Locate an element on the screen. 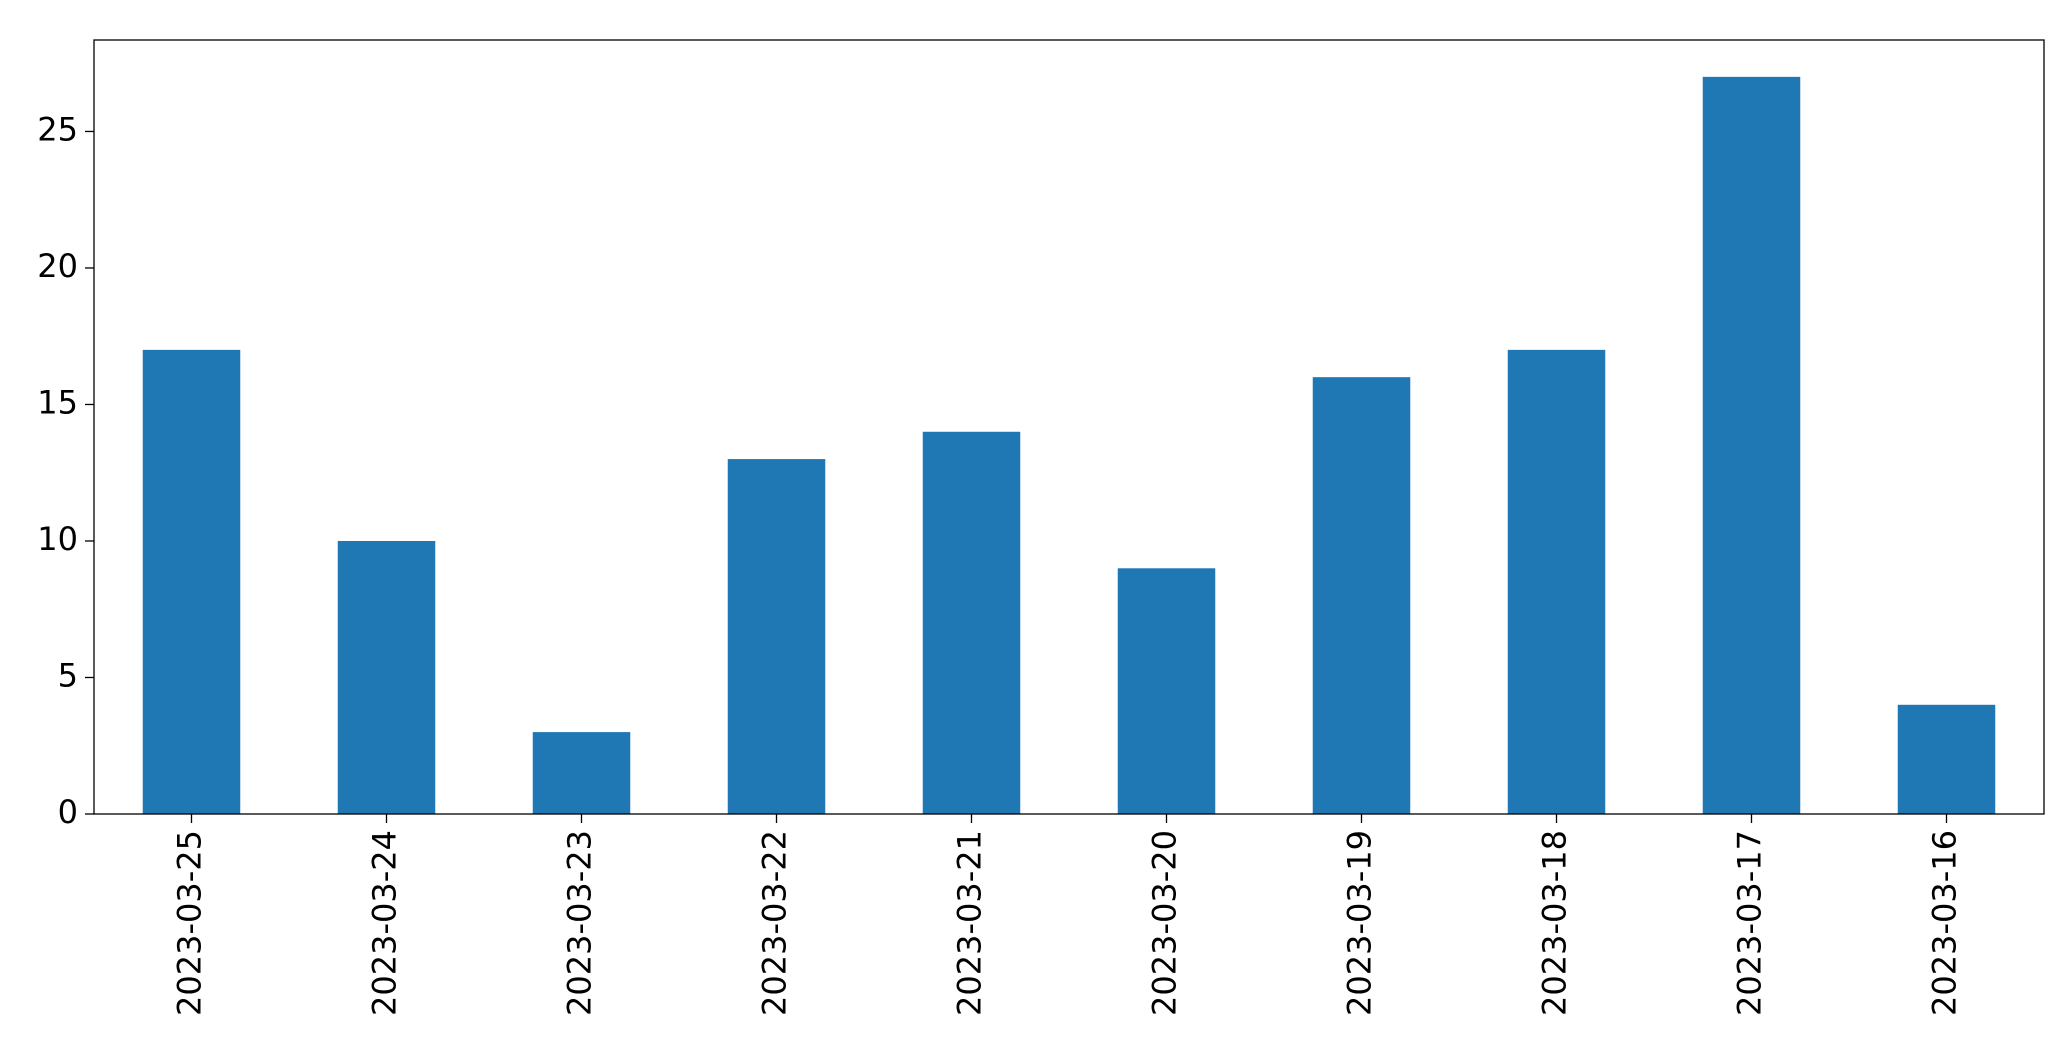 The image size is (2071, 1061). x-tick-label: 2023-03-19 is located at coordinates (1360, 923).